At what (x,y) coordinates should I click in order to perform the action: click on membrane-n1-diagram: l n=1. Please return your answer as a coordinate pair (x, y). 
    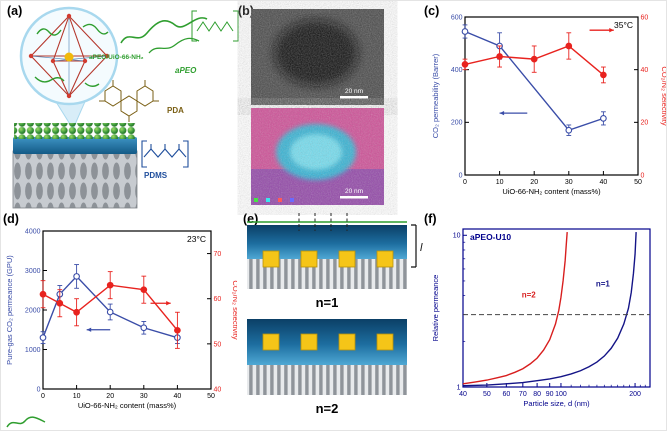
    Looking at the image, I should click on (335, 261).